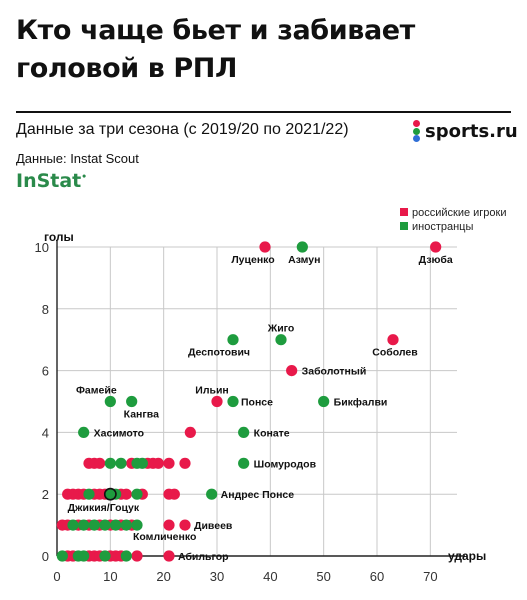 The width and height of the screenshot is (527, 600). What do you see at coordinates (163, 576) in the screenshot?
I see `x-tick-label: 20` at bounding box center [163, 576].